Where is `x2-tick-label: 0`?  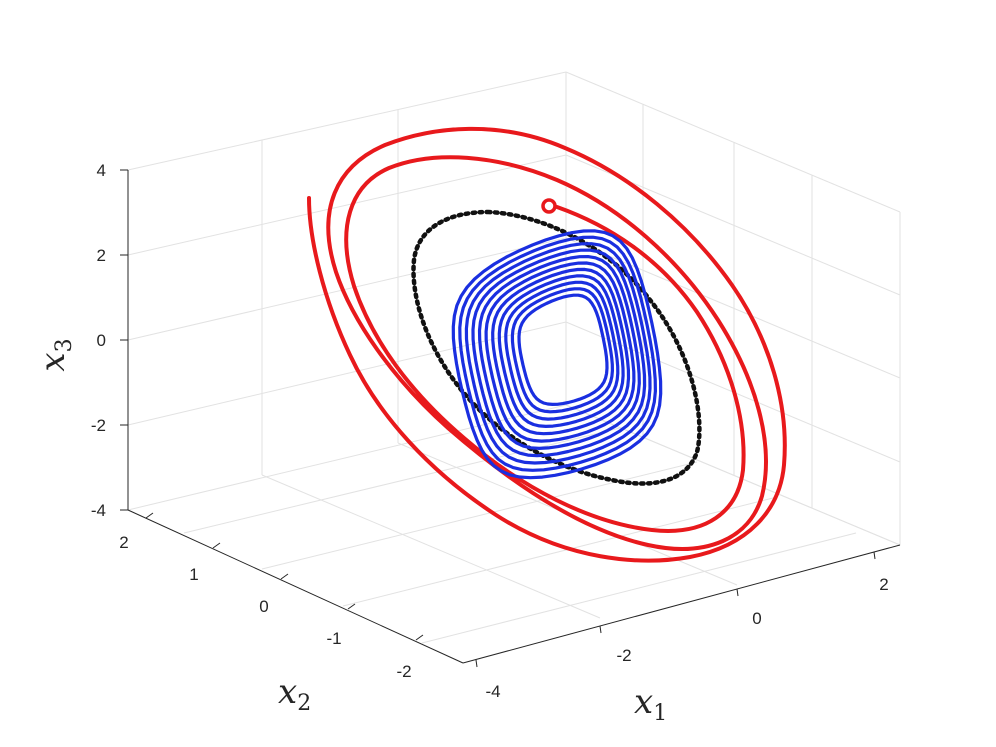 x2-tick-label: 0 is located at coordinates (263, 606).